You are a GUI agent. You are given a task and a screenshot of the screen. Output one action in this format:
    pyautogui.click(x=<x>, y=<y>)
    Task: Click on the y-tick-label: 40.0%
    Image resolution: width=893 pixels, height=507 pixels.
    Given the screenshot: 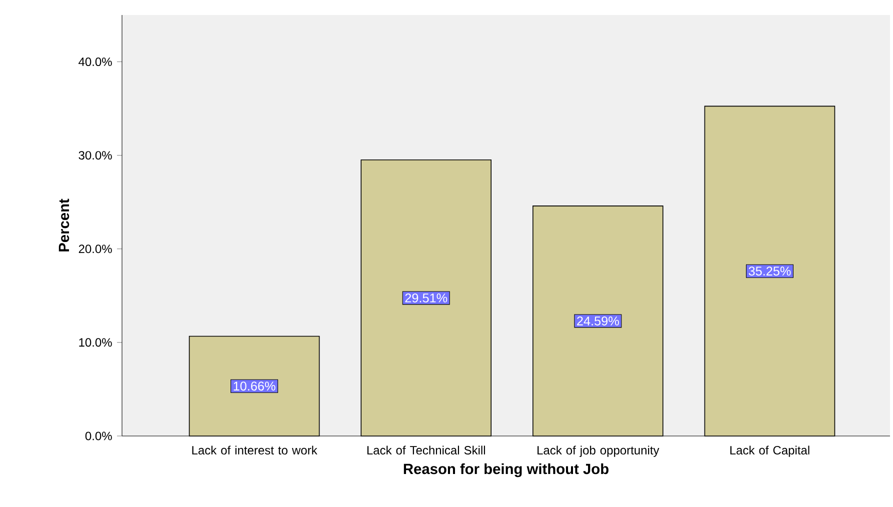 What is the action you would take?
    pyautogui.click(x=95, y=62)
    